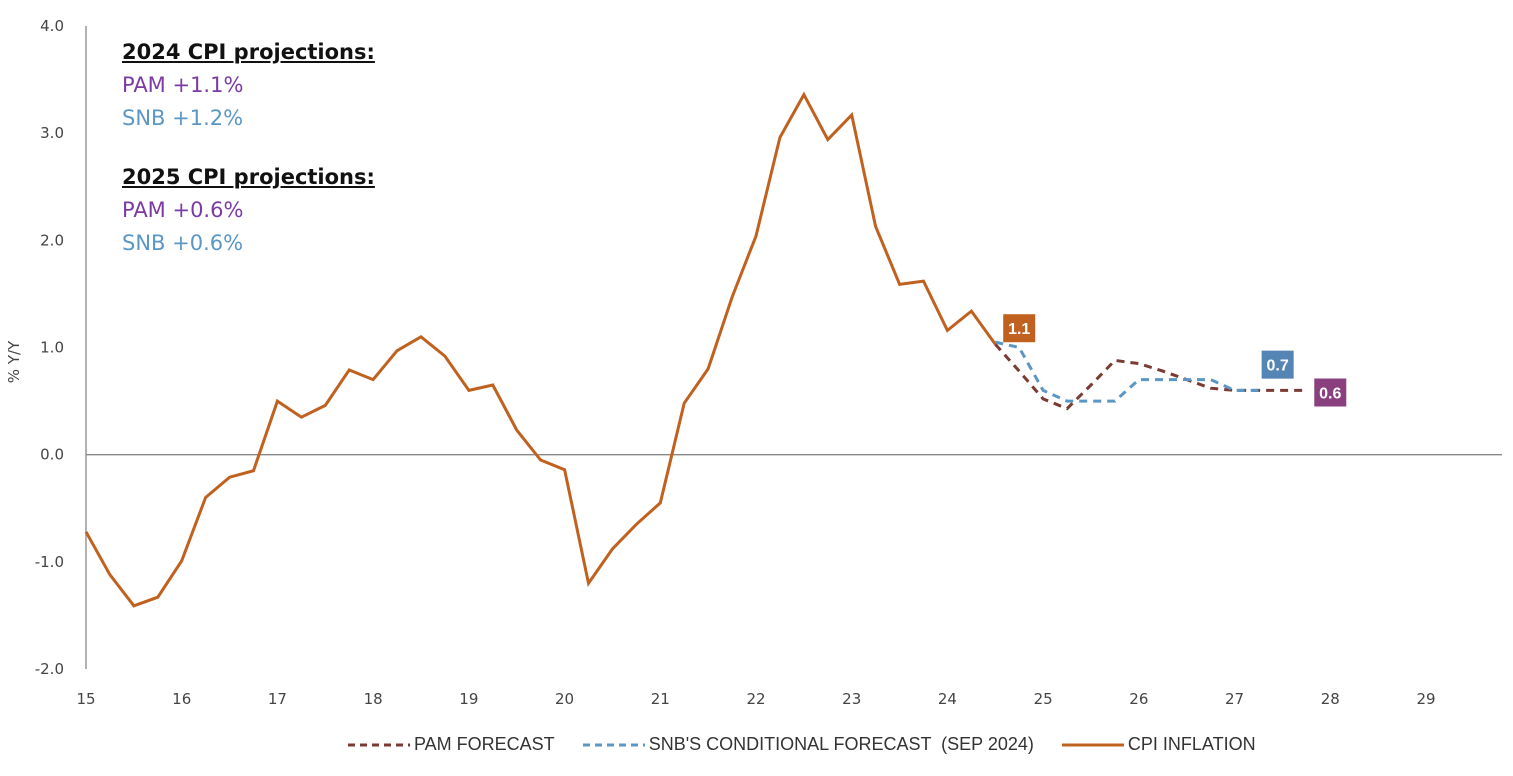  I want to click on legend-label-cpi-inflation: CPI INFLATION, so click(1191, 744).